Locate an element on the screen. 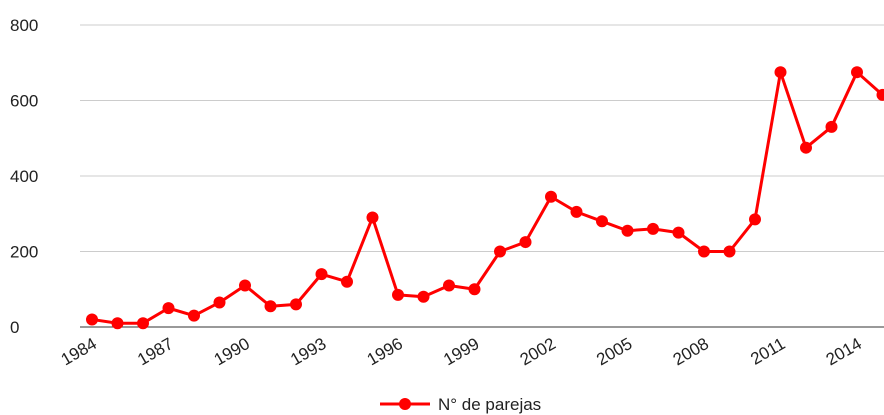  y-tick-label: 600 is located at coordinates (24, 101).